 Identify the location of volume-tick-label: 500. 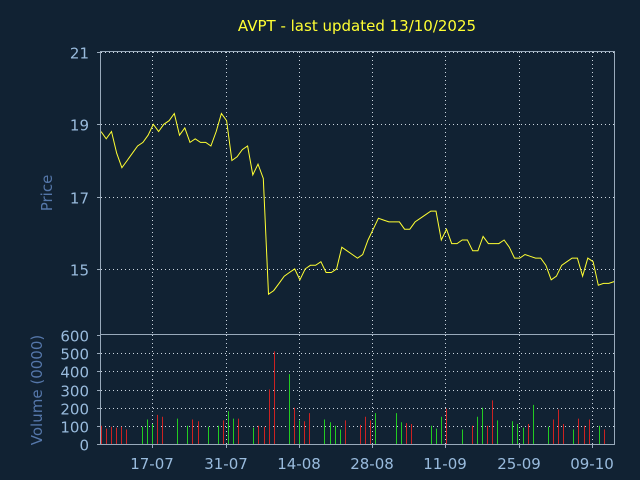
(74, 355).